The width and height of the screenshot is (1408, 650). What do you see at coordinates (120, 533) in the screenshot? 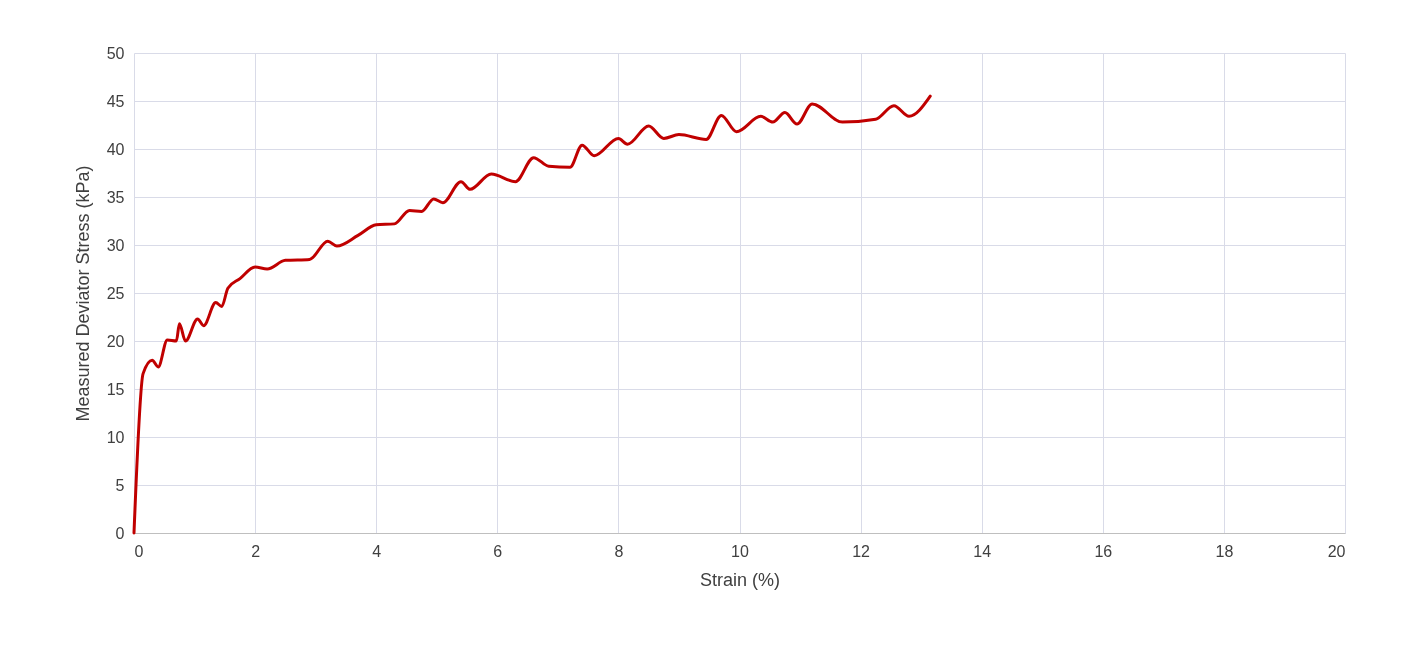
I see `y-tick-label: 0` at bounding box center [120, 533].